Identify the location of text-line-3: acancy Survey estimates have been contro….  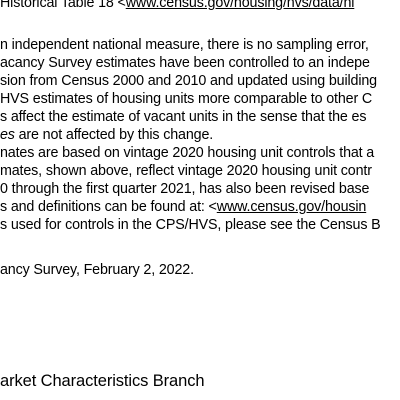
(185, 63).